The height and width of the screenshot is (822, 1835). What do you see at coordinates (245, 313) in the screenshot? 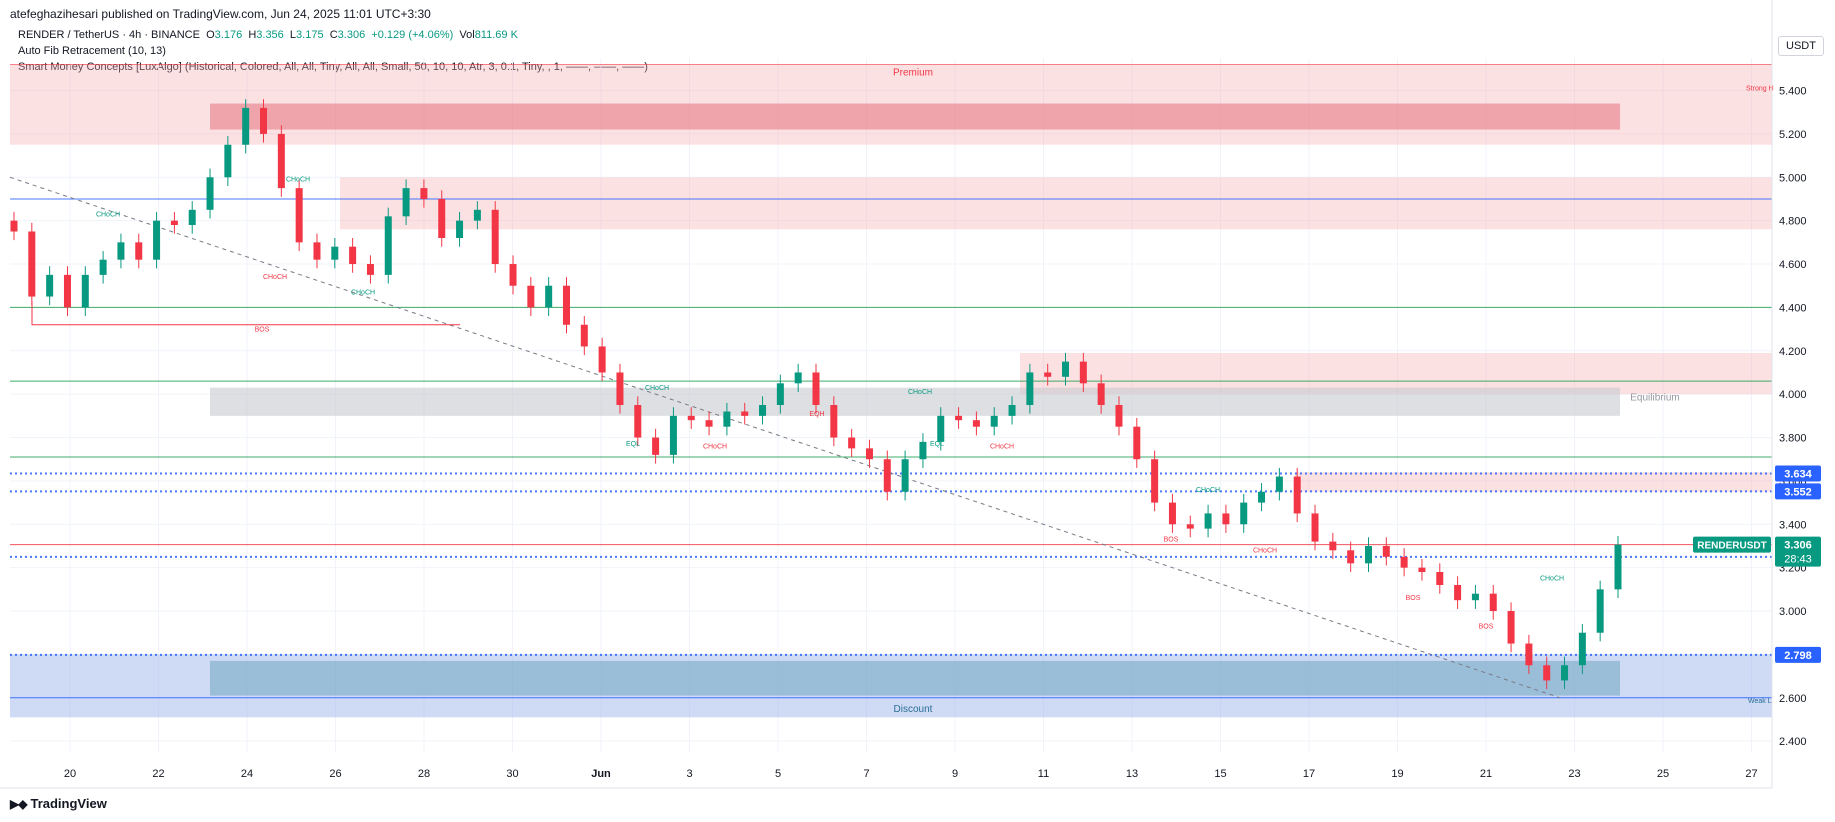
I see `bos-line` at bounding box center [245, 313].